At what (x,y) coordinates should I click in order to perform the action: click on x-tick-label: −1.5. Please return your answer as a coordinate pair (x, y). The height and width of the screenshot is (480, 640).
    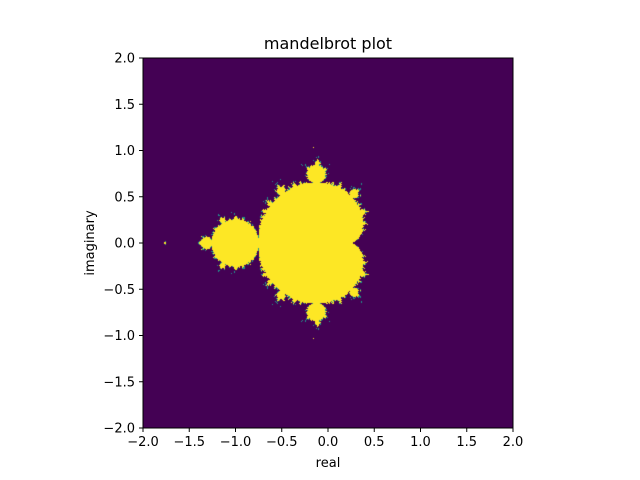
    Looking at the image, I should click on (189, 442).